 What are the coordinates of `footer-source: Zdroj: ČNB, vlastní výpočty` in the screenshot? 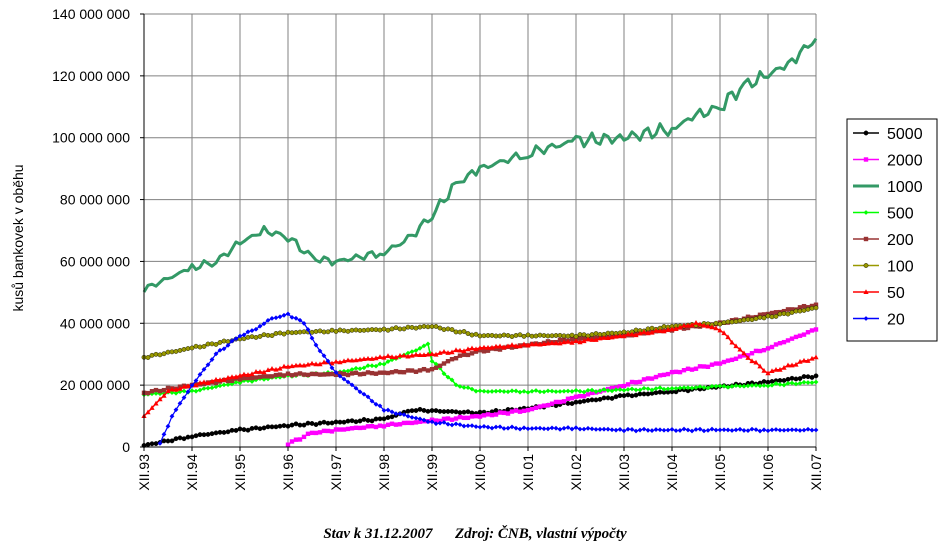 It's located at (541, 534).